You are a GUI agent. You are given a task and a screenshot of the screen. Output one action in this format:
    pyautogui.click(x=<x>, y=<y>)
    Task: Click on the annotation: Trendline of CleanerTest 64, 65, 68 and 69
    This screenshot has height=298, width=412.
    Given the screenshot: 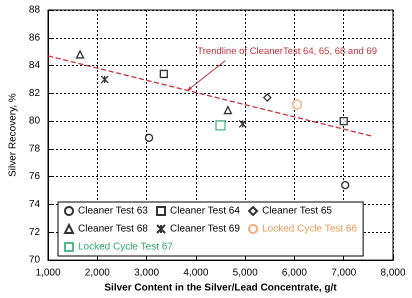 What is the action you would take?
    pyautogui.click(x=287, y=52)
    